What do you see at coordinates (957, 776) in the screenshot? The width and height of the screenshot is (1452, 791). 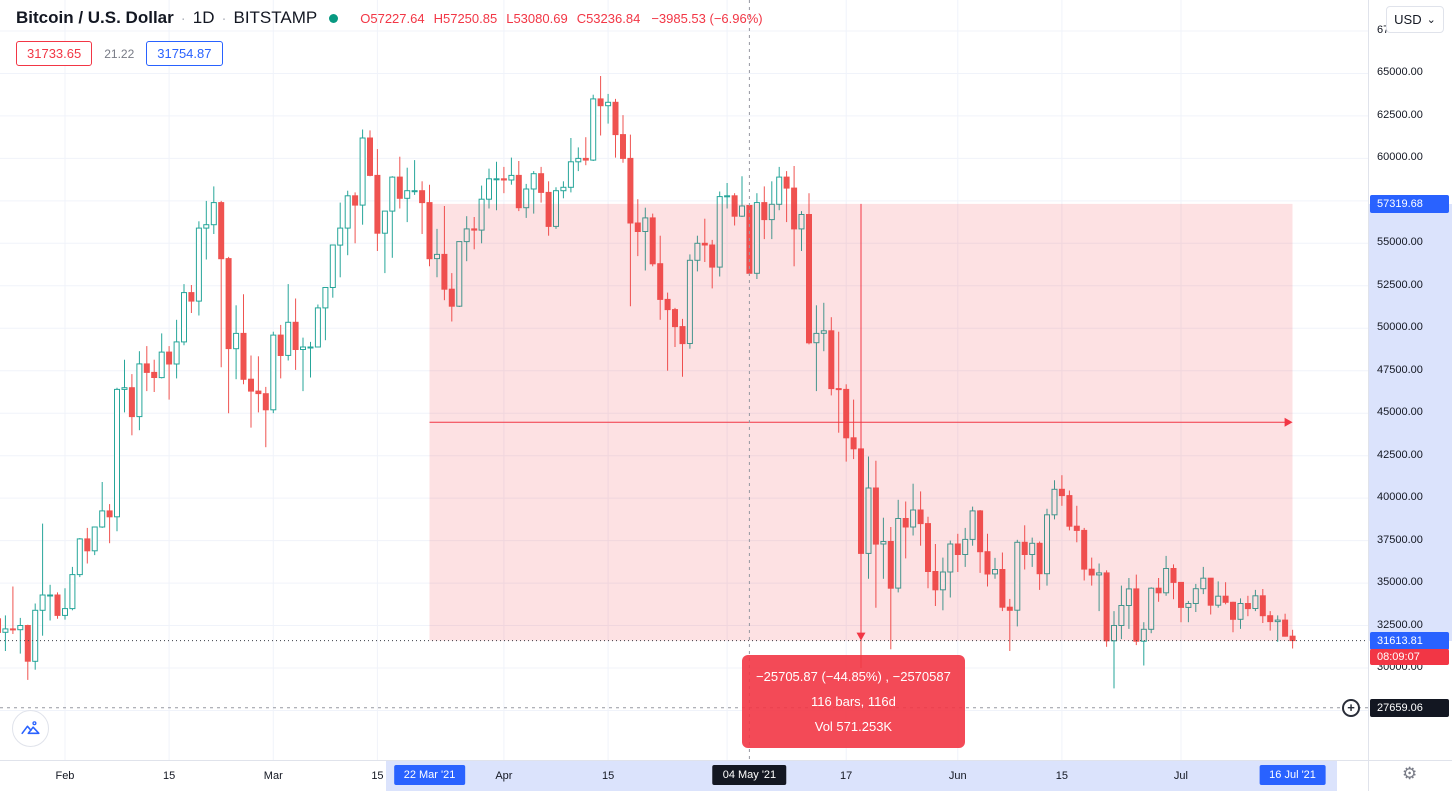 I see `time-tick-label: Jun` at bounding box center [957, 776].